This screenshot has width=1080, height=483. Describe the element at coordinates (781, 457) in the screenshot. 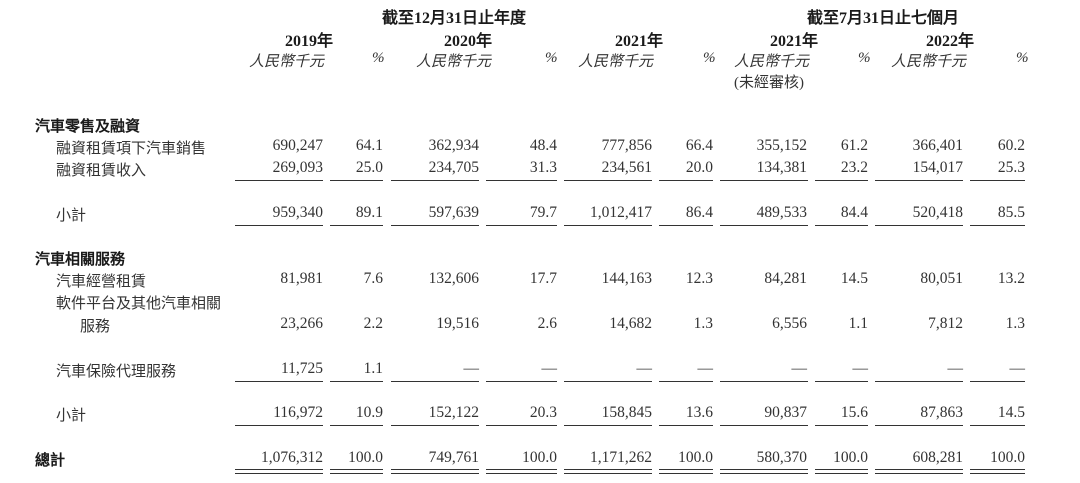

I see `cell-2021-7m-amount: 580,370` at that location.